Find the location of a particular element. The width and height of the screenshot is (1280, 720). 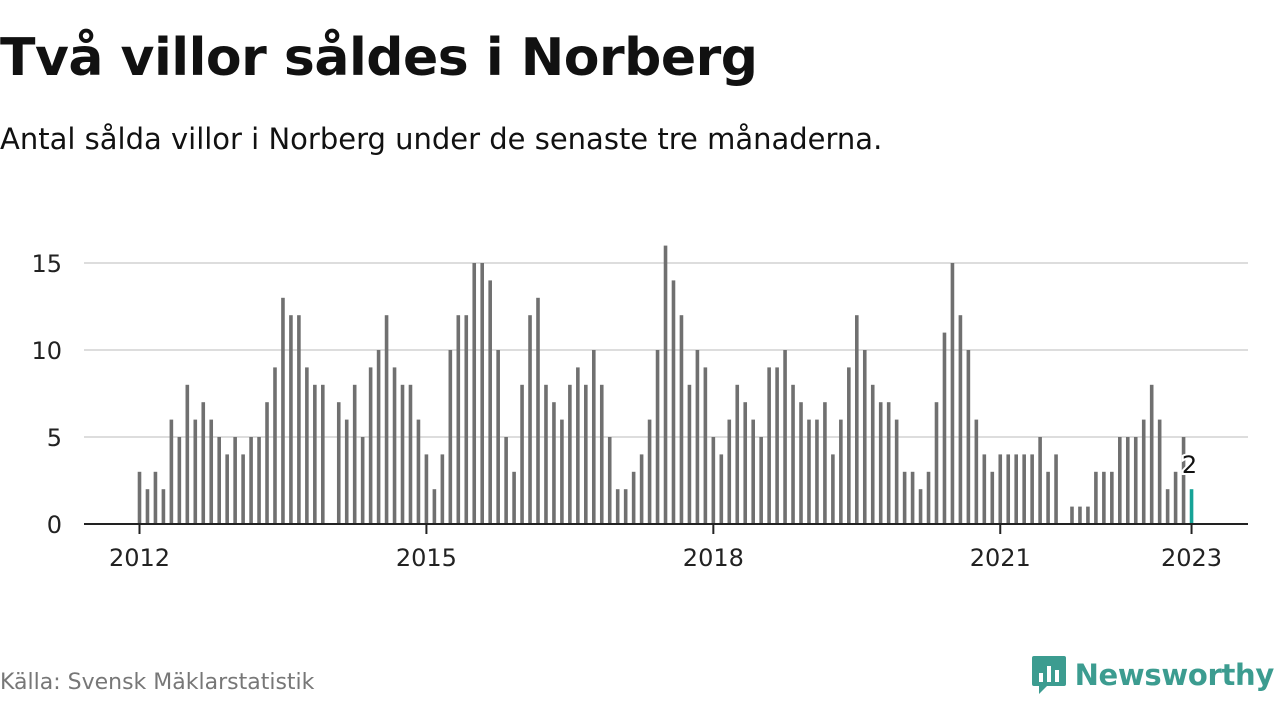

x-tick-label: 2021 is located at coordinates (1000, 558).